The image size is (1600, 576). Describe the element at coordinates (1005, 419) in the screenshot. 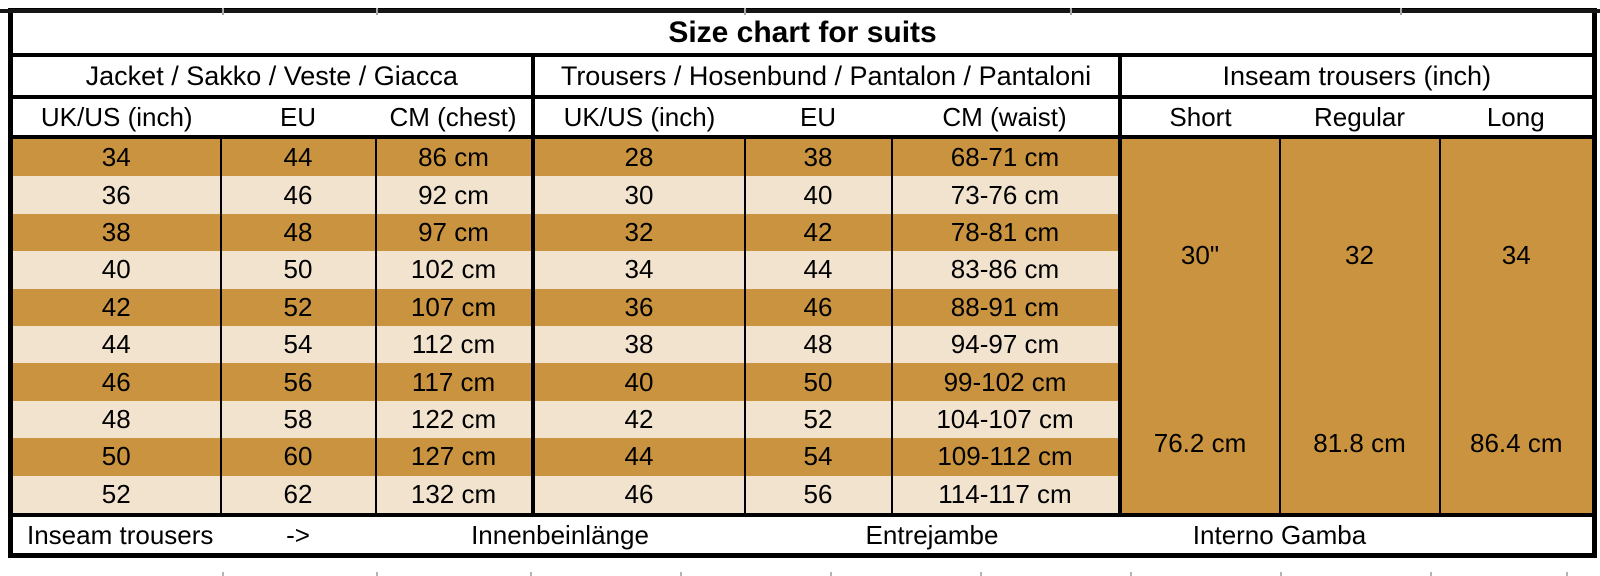

I see `trousers-cm-cell: 104-107 cm` at that location.